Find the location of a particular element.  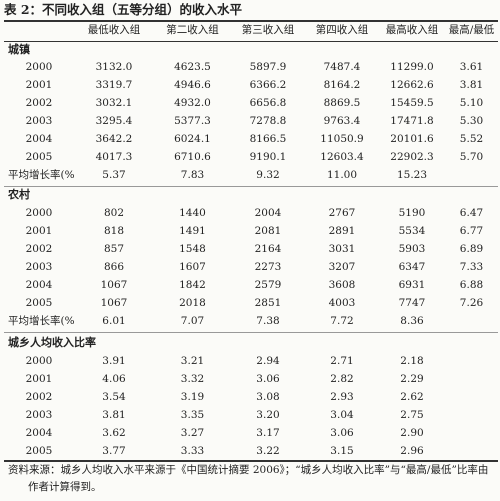

average-growth-value: 7.83 is located at coordinates (192, 175).